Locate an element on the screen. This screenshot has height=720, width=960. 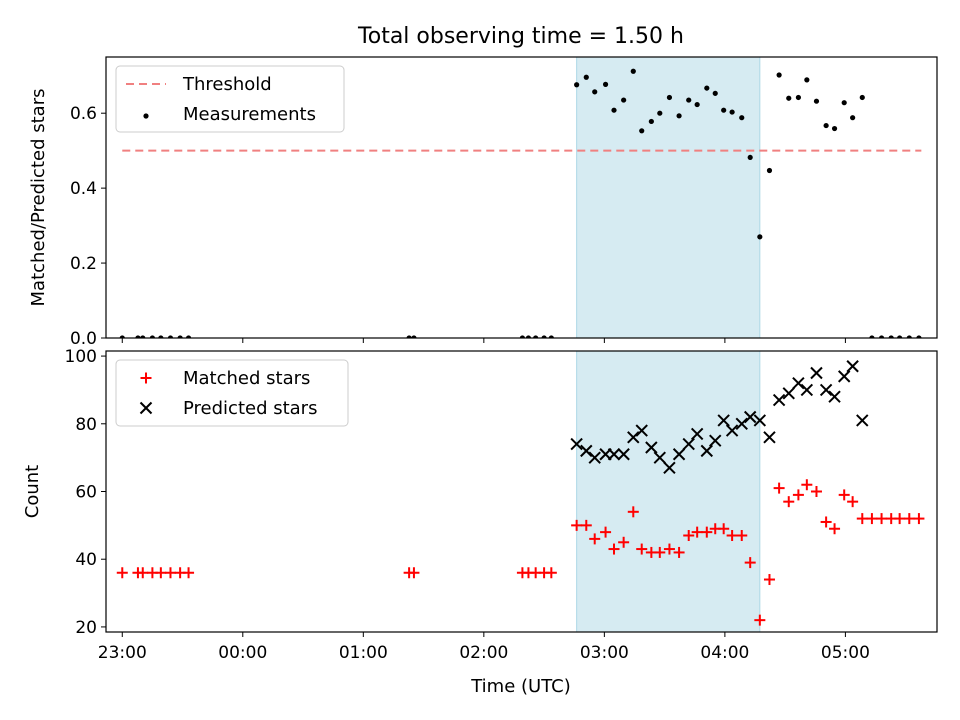
legend-marker is located at coordinates (146, 116).